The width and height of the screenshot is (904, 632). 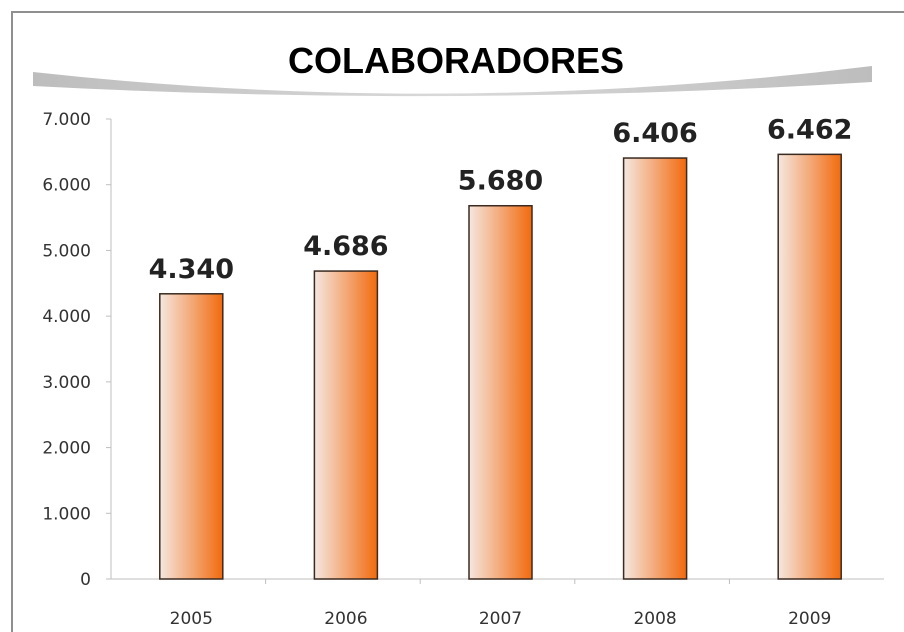 What do you see at coordinates (66, 251) in the screenshot?
I see `y-tick-label: 5.000` at bounding box center [66, 251].